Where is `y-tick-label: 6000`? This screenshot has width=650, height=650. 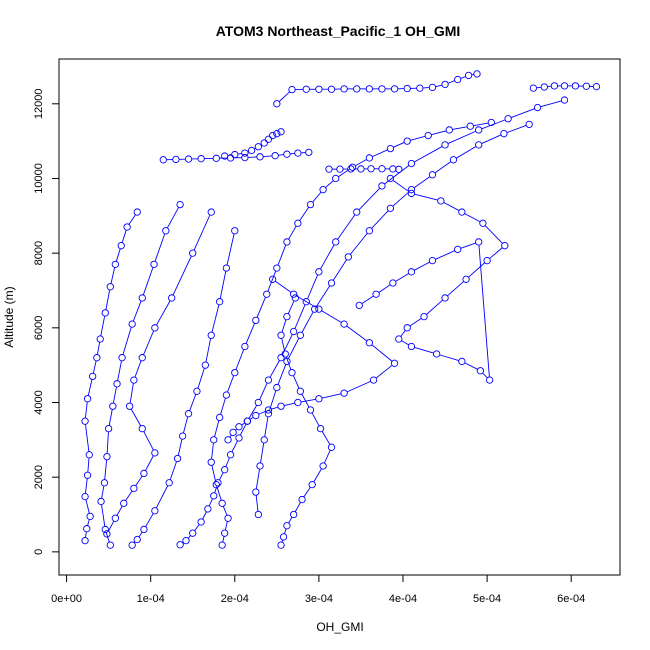 y-tick-label: 6000 is located at coordinates (39, 328).